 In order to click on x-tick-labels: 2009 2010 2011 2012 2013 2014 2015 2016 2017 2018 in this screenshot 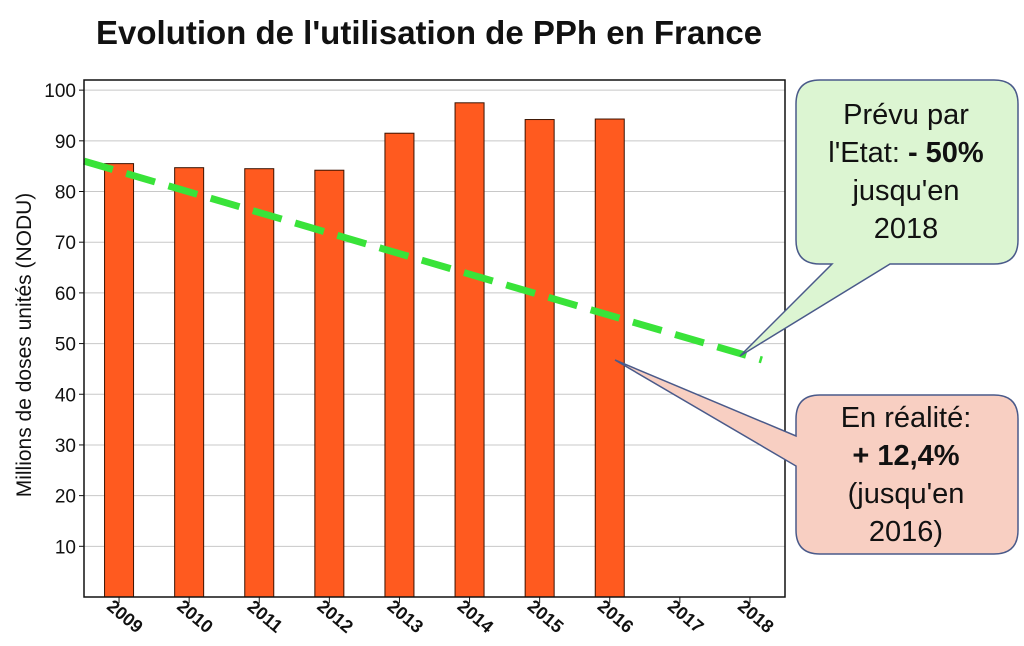, I will do `click(440, 616)`.